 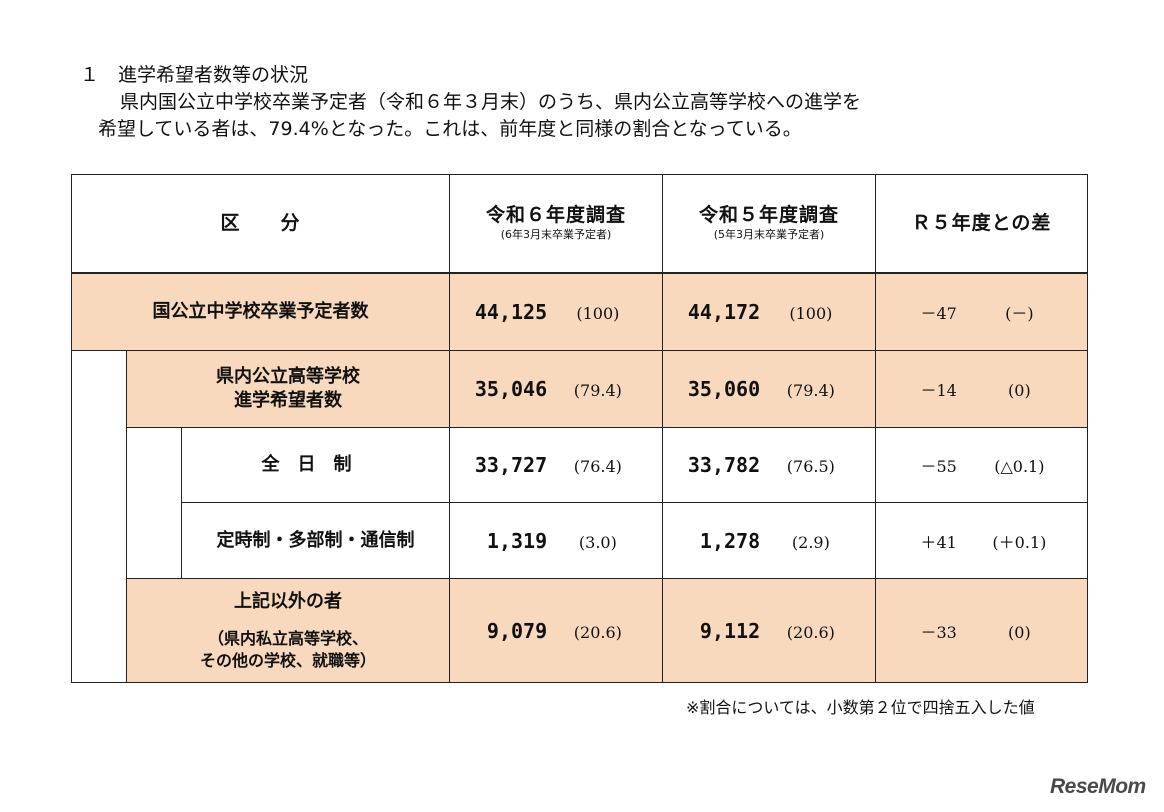 I want to click on header-r6-subtitle: (6年3月末卒業予定者), so click(x=556, y=235).